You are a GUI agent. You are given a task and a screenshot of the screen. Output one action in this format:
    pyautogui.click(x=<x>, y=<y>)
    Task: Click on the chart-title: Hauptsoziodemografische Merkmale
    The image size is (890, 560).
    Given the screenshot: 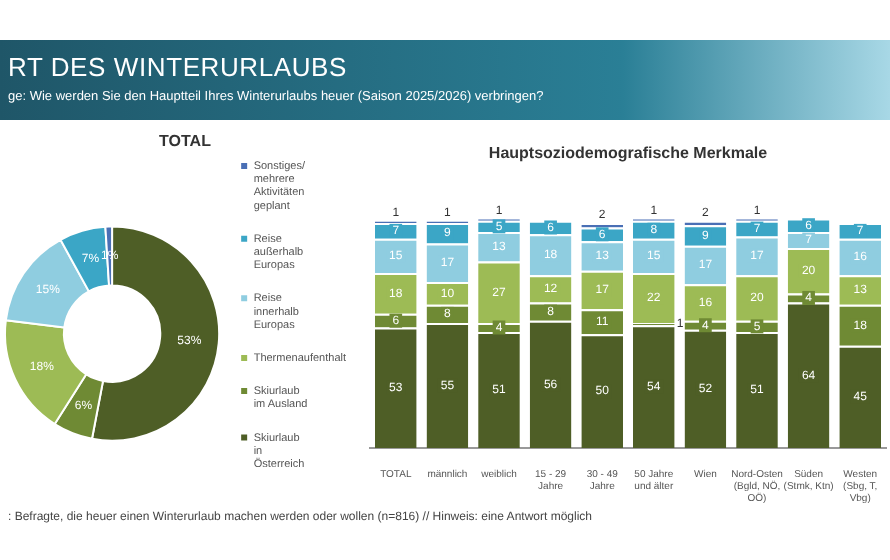 What is the action you would take?
    pyautogui.click(x=628, y=153)
    